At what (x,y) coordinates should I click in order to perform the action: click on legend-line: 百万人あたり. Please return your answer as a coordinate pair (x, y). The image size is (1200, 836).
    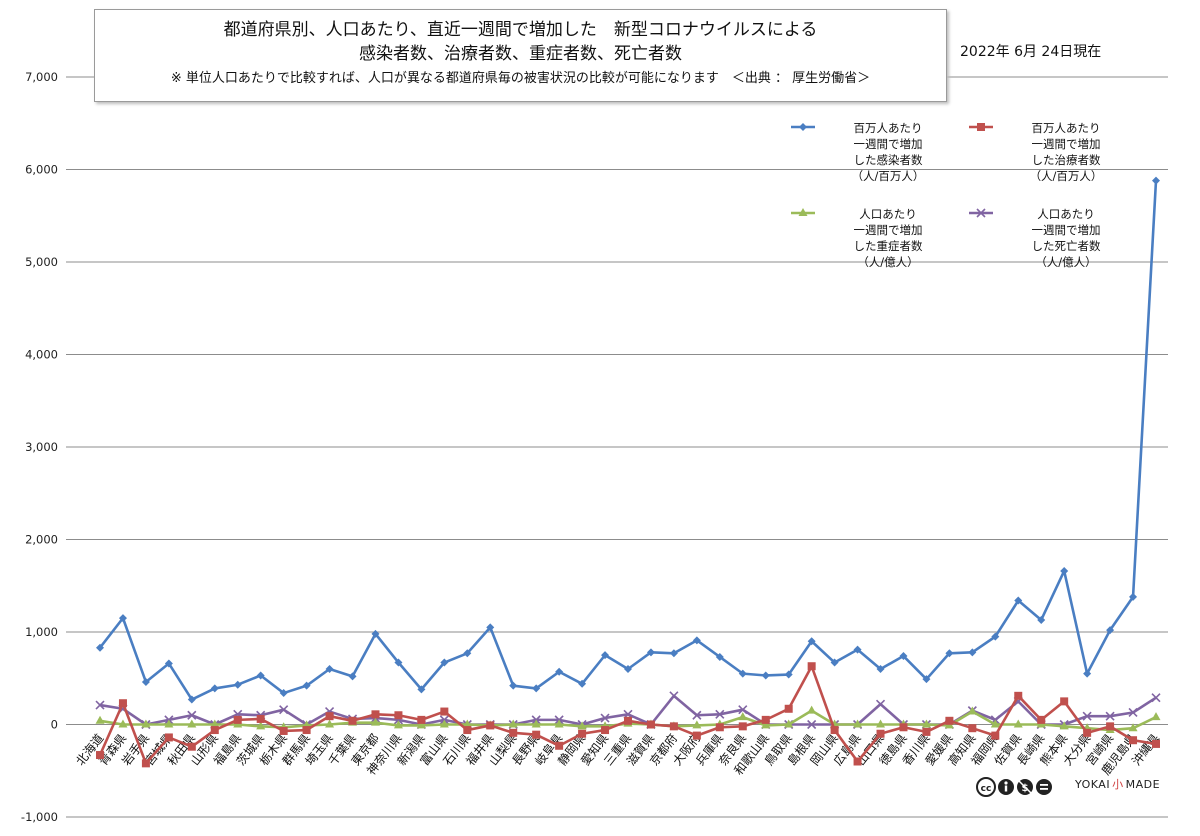
    Looking at the image, I should click on (1066, 128).